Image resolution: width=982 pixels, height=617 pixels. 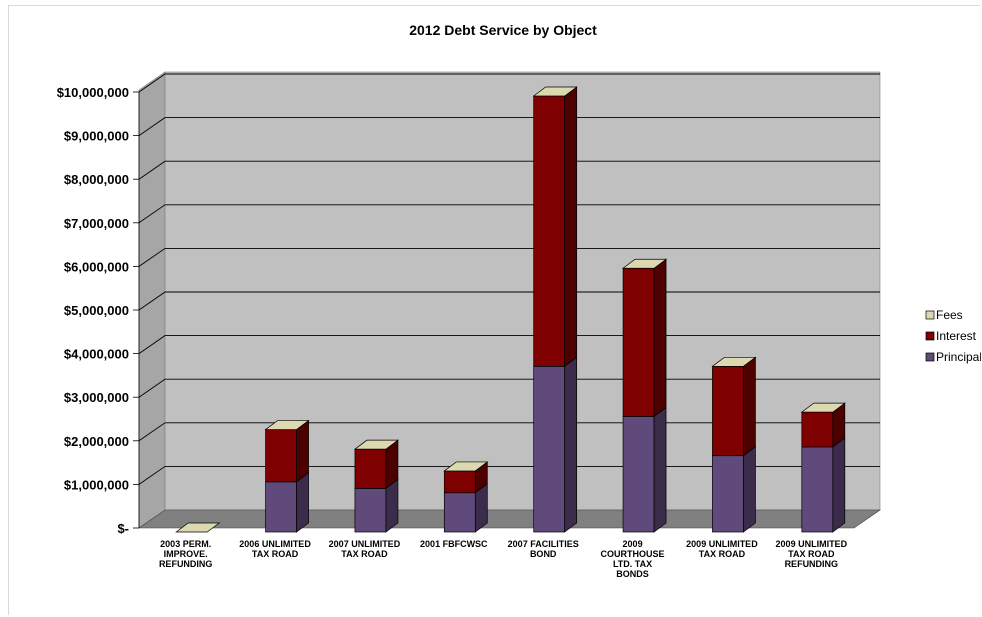 I want to click on y-tick-label: $1,000,000, so click(x=96, y=484).